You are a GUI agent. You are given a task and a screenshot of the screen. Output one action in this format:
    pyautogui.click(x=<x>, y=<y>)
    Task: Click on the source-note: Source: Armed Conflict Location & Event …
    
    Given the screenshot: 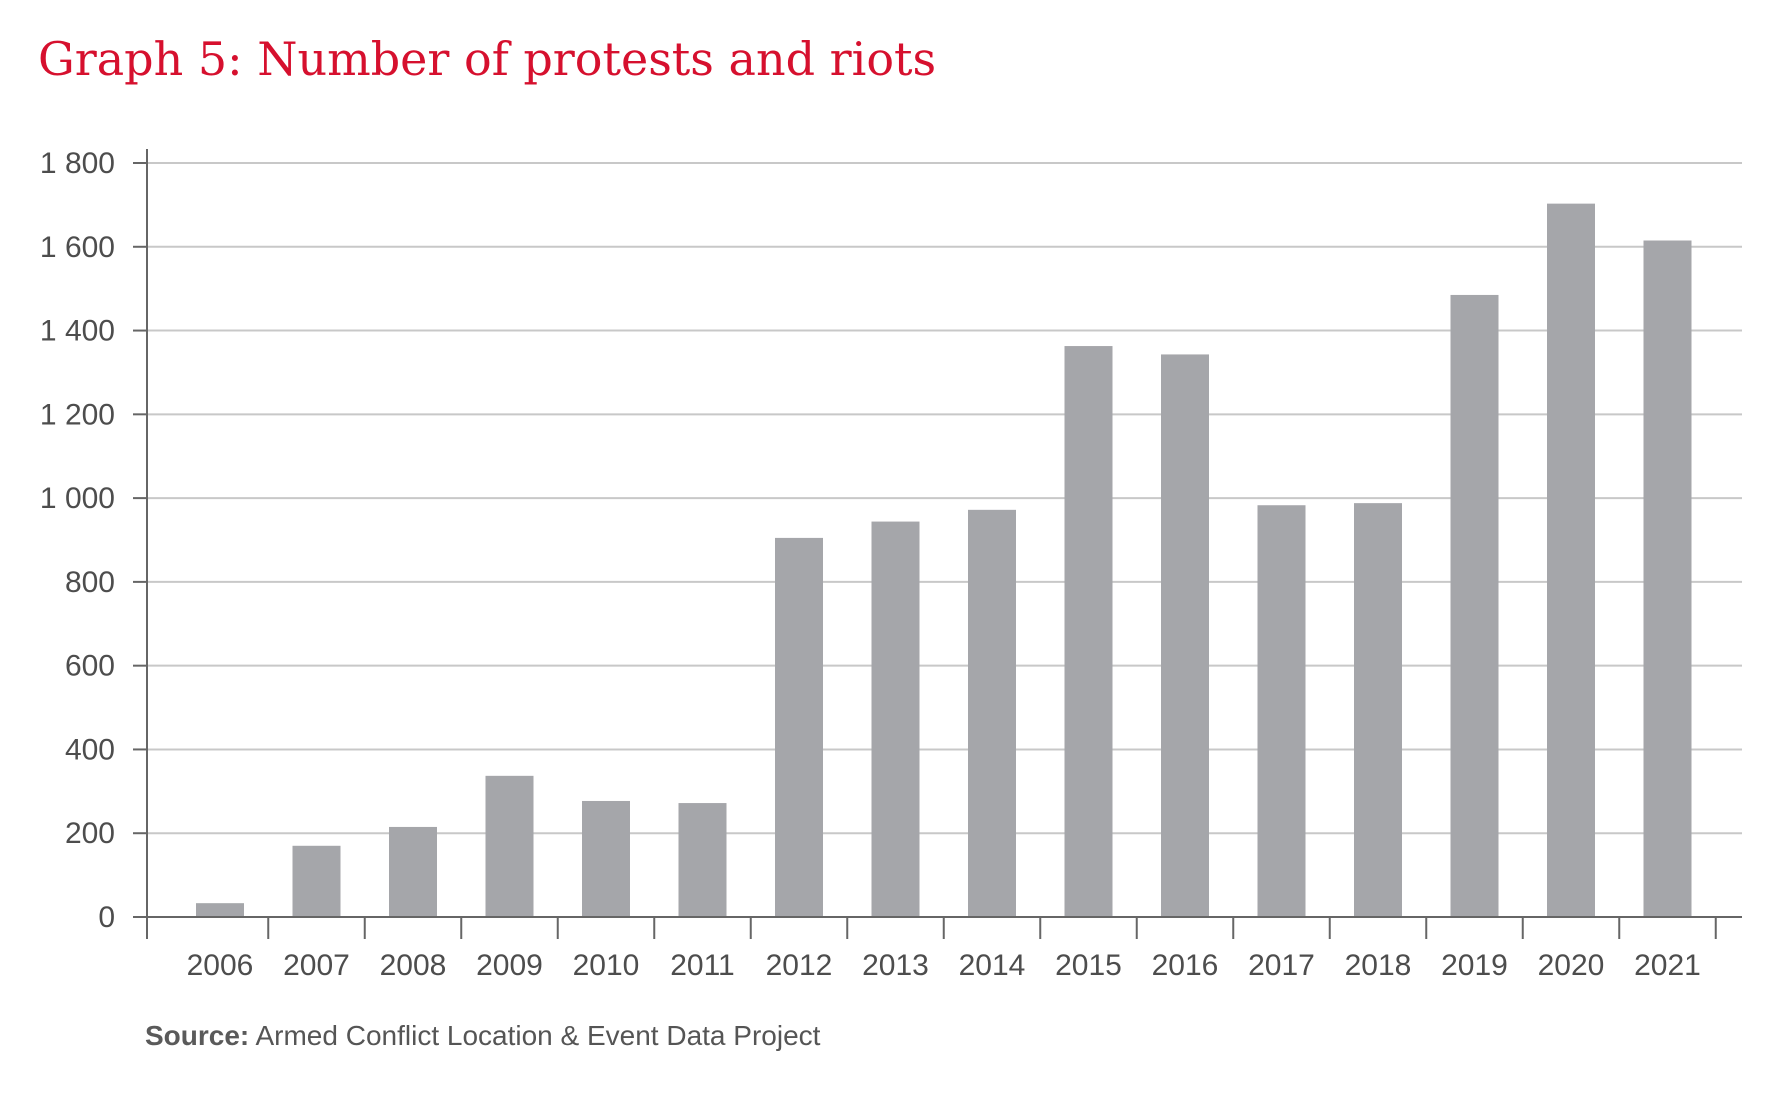 What is the action you would take?
    pyautogui.click(x=482, y=1036)
    